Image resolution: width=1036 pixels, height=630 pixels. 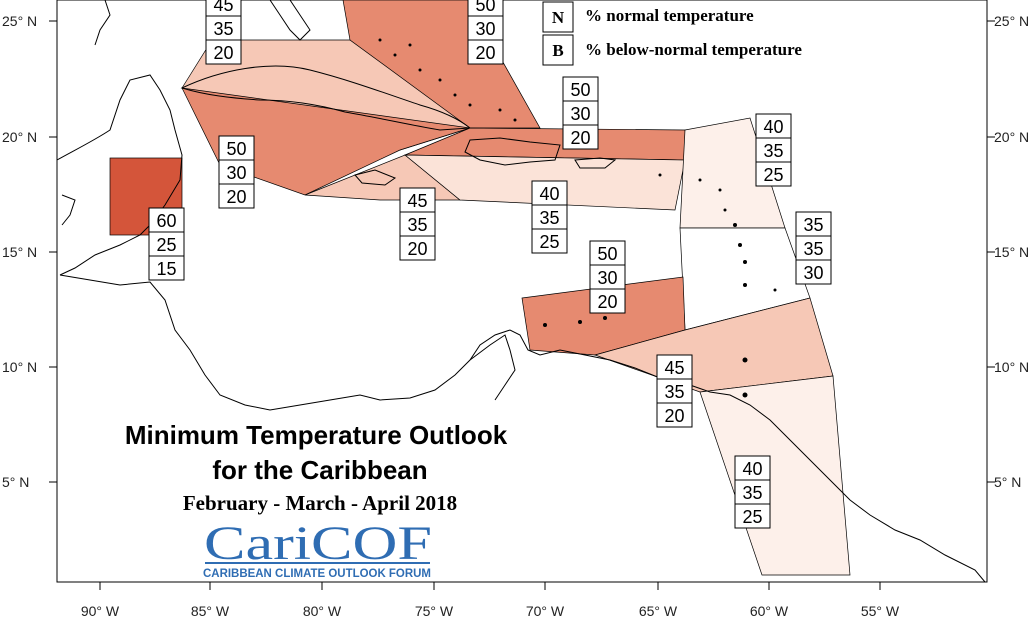 I want to click on probability-value: 60, so click(x=166, y=221).